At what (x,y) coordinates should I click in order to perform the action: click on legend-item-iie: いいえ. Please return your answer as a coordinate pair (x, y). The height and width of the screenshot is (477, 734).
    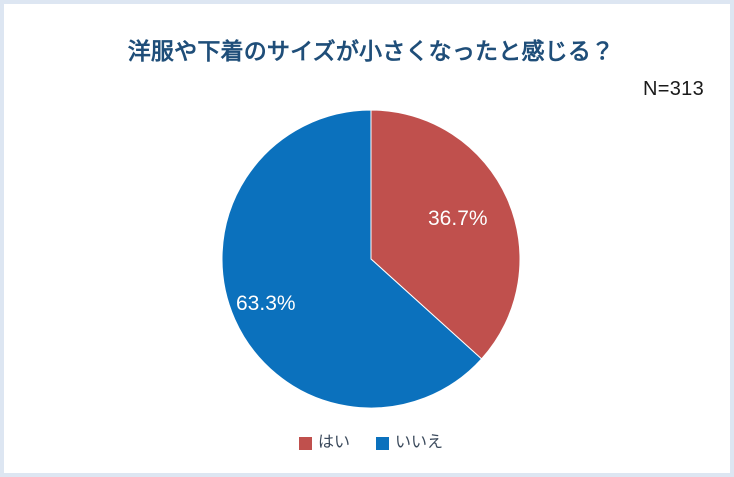
    Looking at the image, I should click on (409, 443).